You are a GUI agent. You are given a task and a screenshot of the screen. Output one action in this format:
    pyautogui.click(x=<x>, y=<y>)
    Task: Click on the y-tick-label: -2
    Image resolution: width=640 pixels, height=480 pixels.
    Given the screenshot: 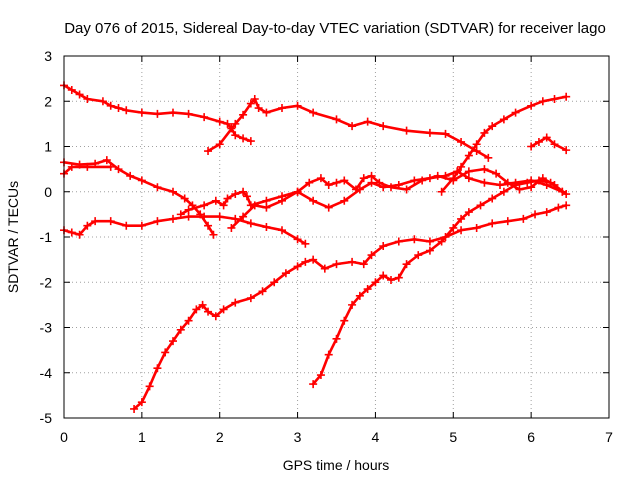 What is the action you would take?
    pyautogui.click(x=46, y=282)
    